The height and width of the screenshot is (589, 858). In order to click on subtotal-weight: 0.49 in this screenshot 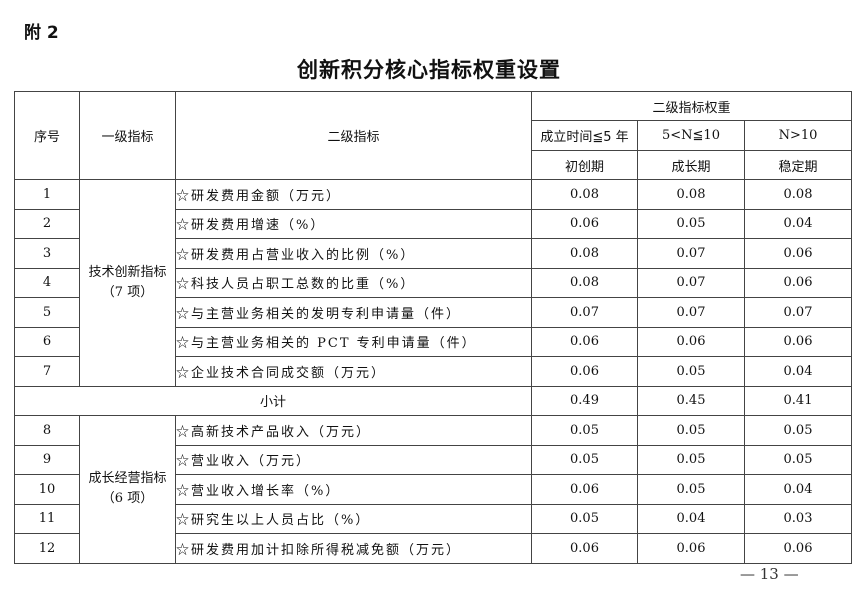, I will do `click(584, 400)`.